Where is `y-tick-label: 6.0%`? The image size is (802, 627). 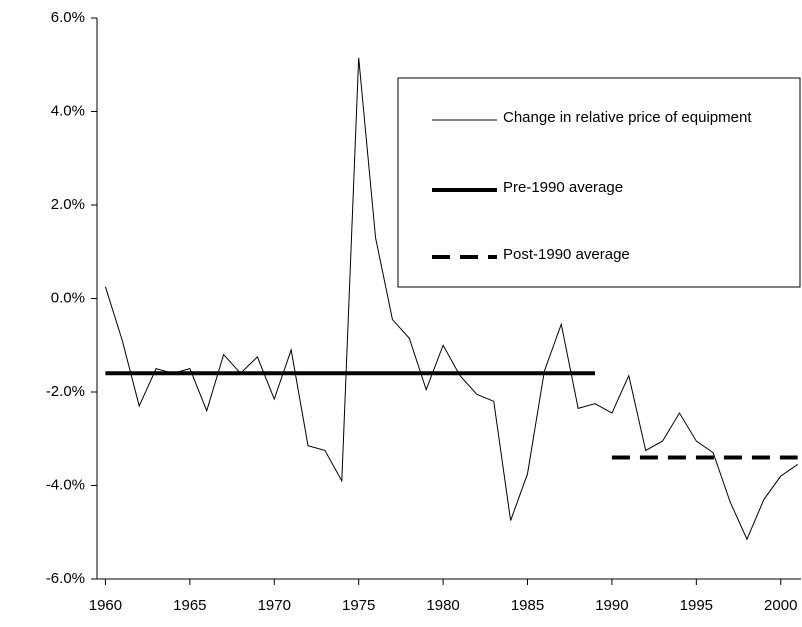 y-tick-label: 6.0% is located at coordinates (68, 17).